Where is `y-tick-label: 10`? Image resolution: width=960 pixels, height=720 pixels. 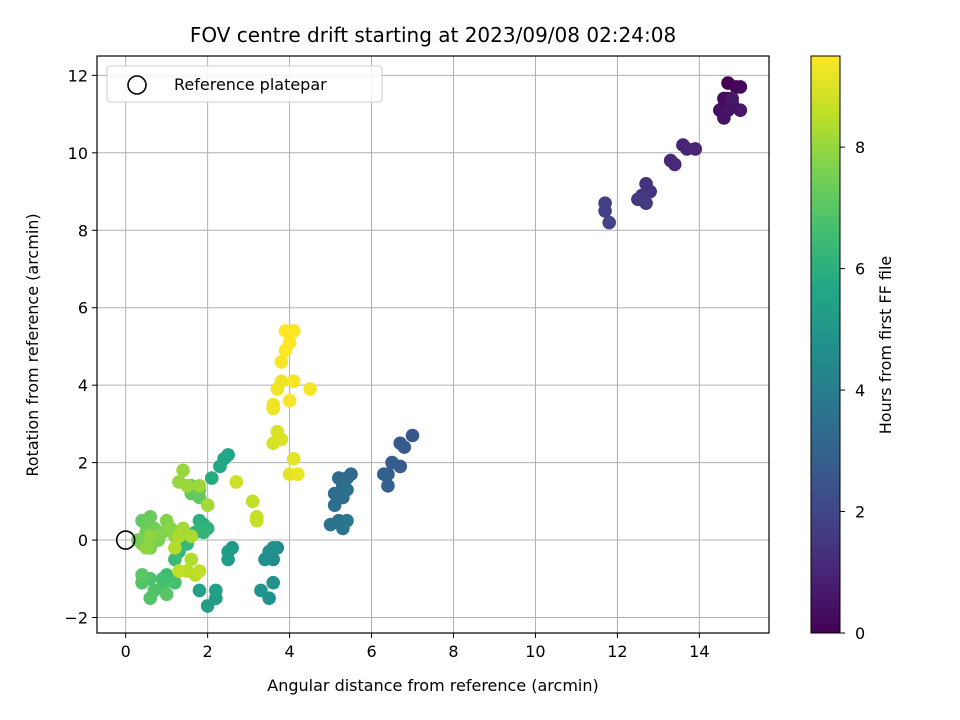 y-tick-label: 10 is located at coordinates (78, 153).